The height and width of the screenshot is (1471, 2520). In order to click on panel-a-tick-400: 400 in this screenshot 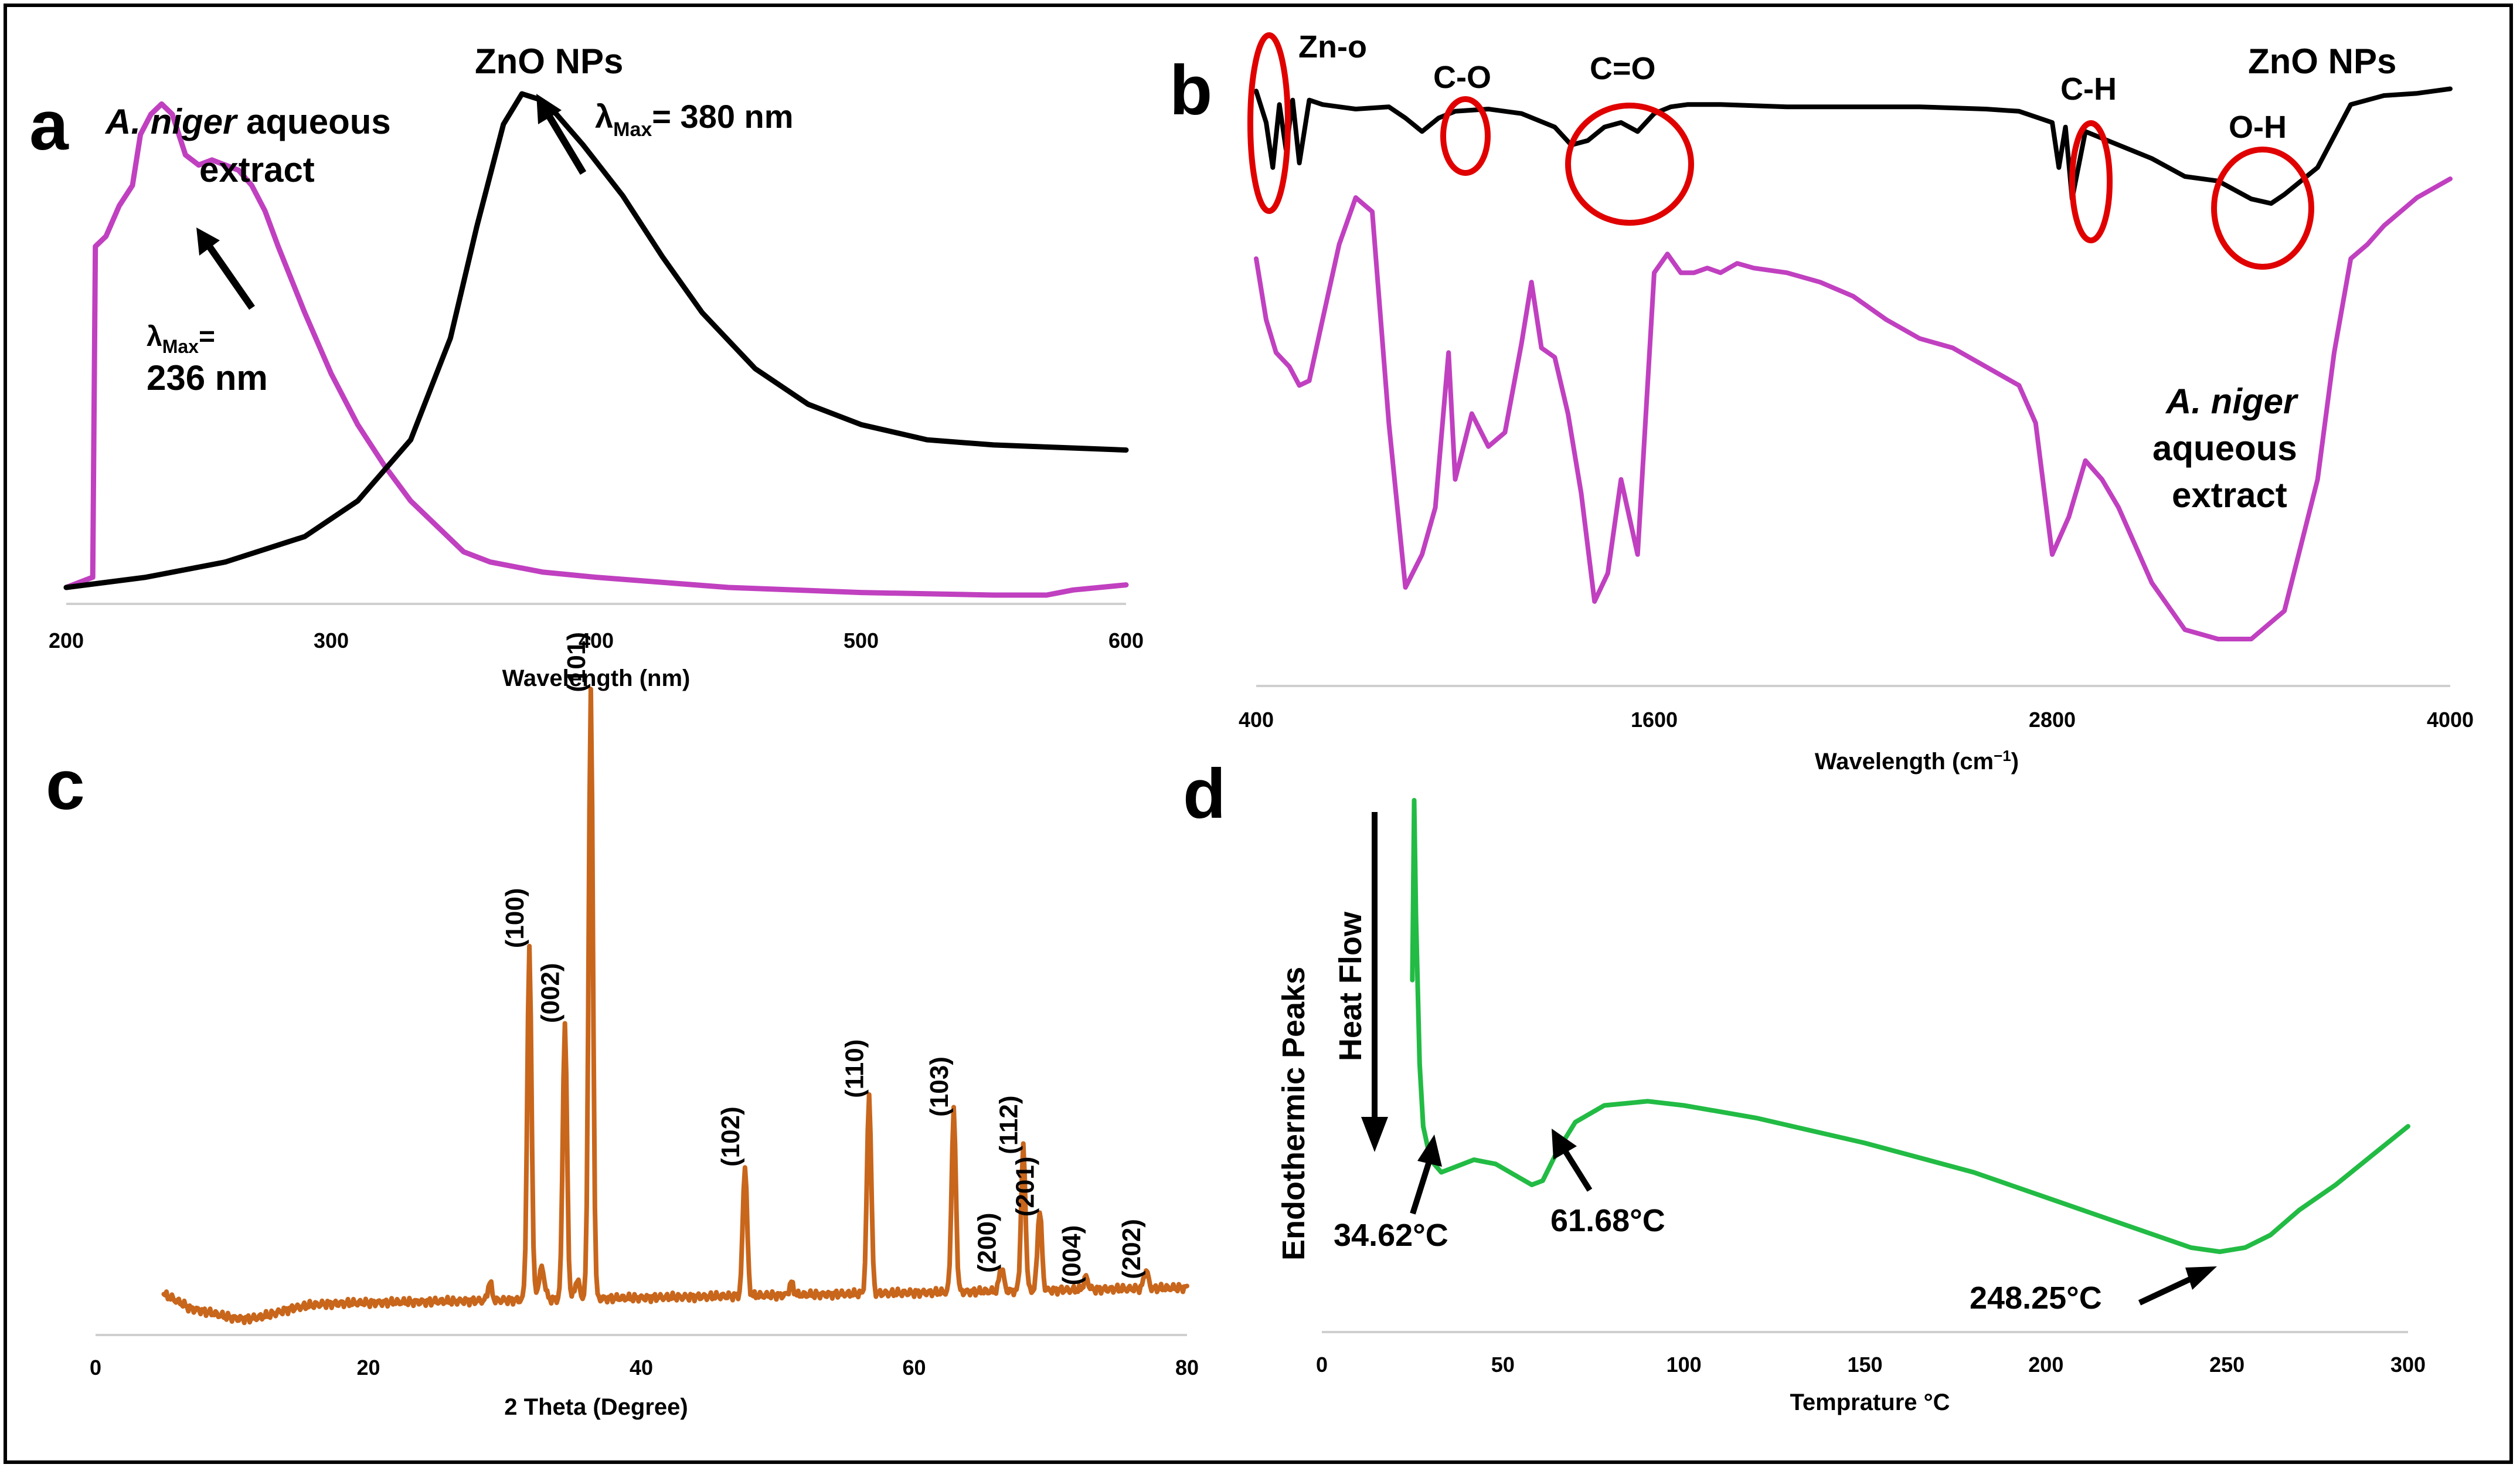, I will do `click(596, 641)`.